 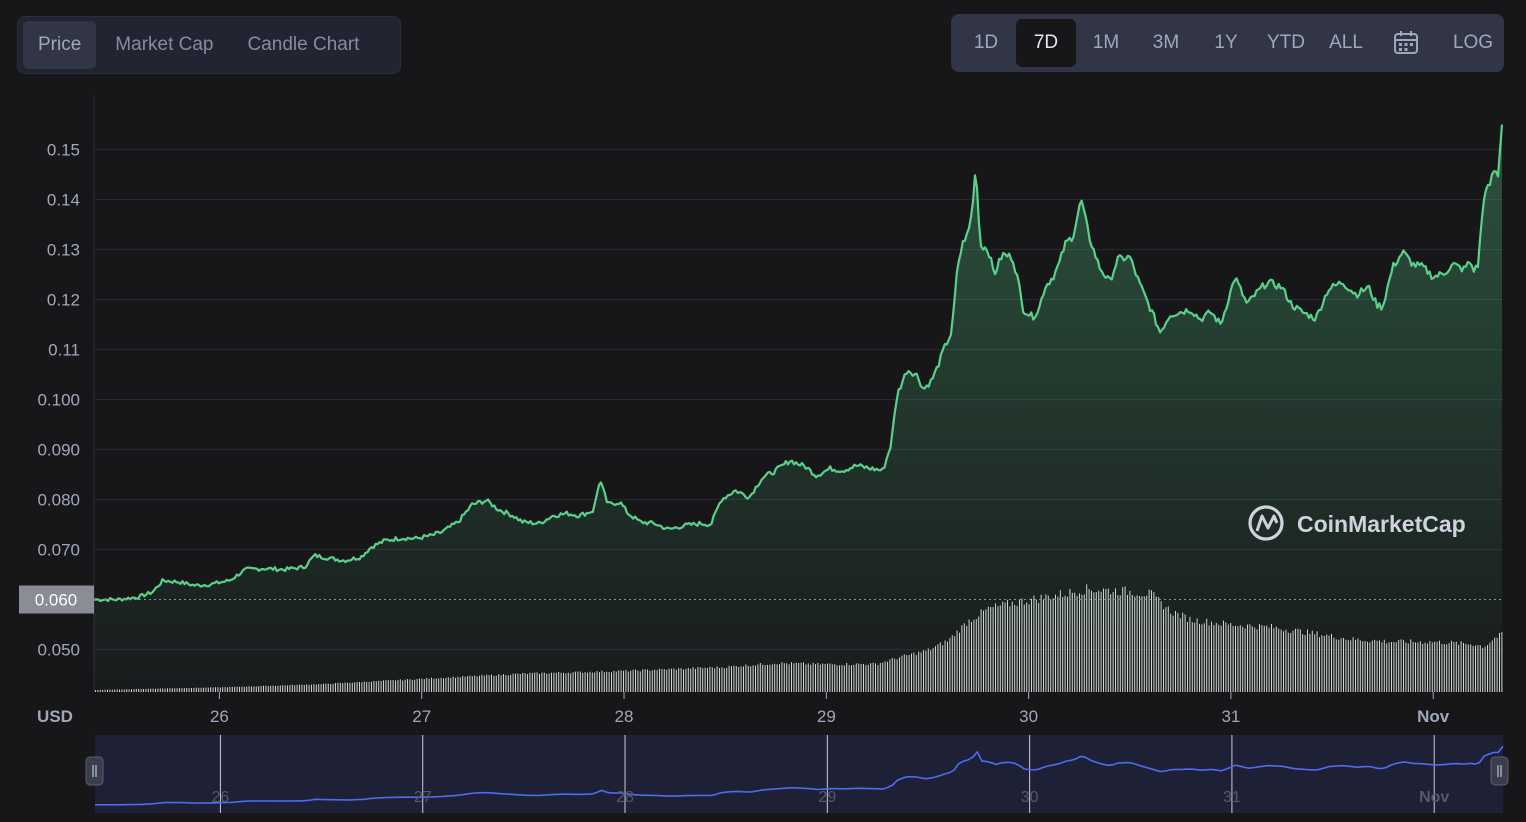 I want to click on range-3m: 3M, so click(x=1166, y=42).